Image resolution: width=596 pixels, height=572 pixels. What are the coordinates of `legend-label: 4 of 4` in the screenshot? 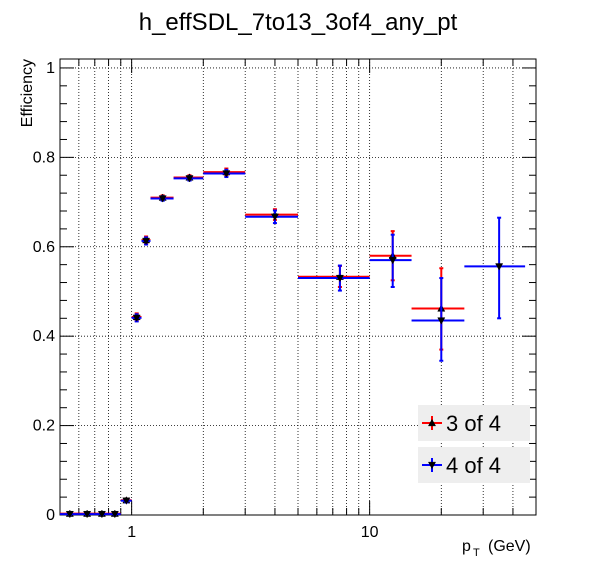 It's located at (473, 465).